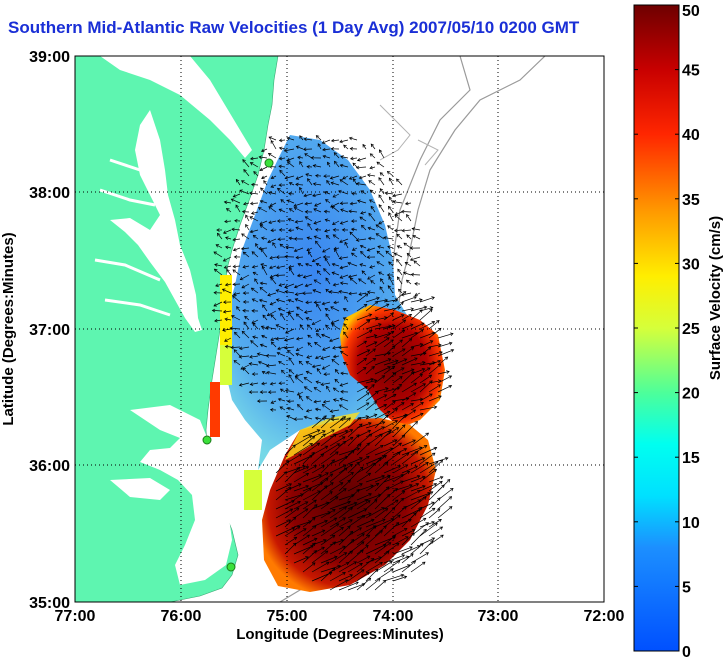 The image size is (724, 659). Describe the element at coordinates (691, 11) in the screenshot. I see `colorbar-tick-label: 50` at that location.